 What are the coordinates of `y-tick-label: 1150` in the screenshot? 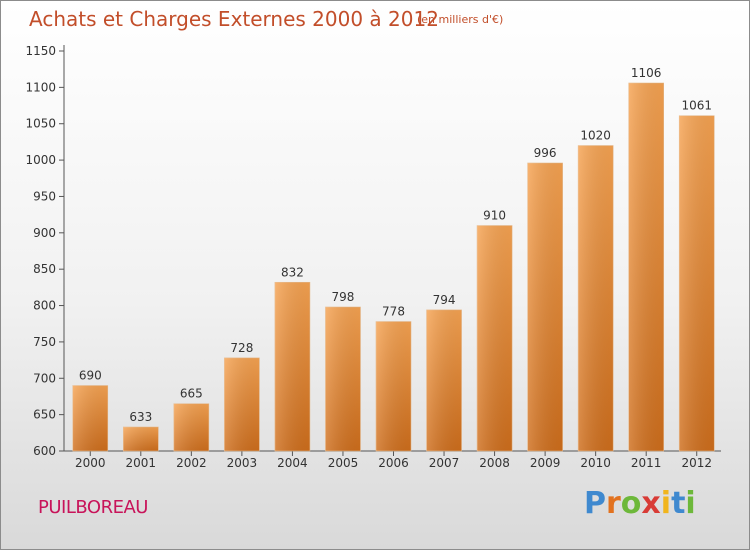 It's located at (40, 51).